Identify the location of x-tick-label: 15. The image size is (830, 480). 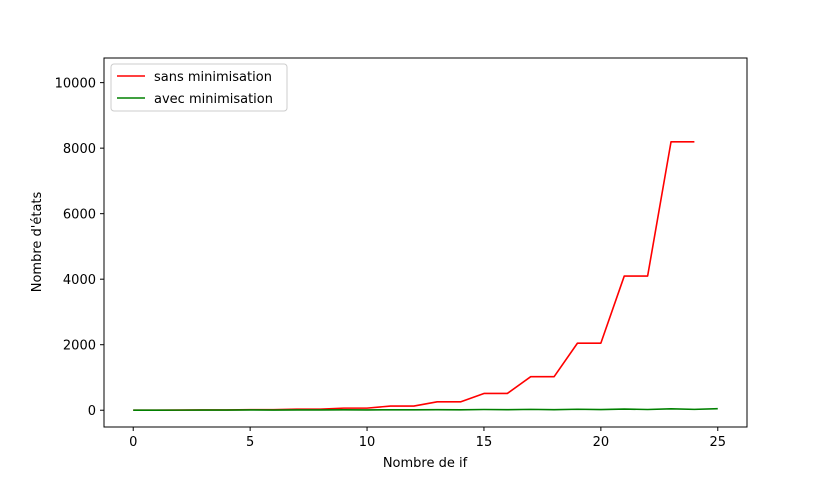
(484, 442).